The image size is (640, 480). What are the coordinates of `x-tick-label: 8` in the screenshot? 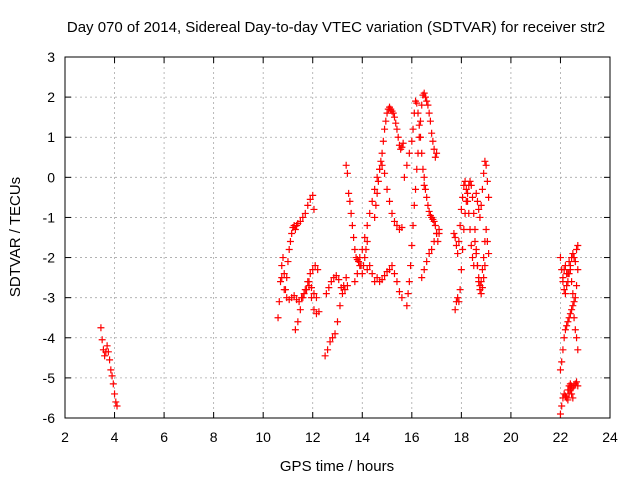 It's located at (214, 437).